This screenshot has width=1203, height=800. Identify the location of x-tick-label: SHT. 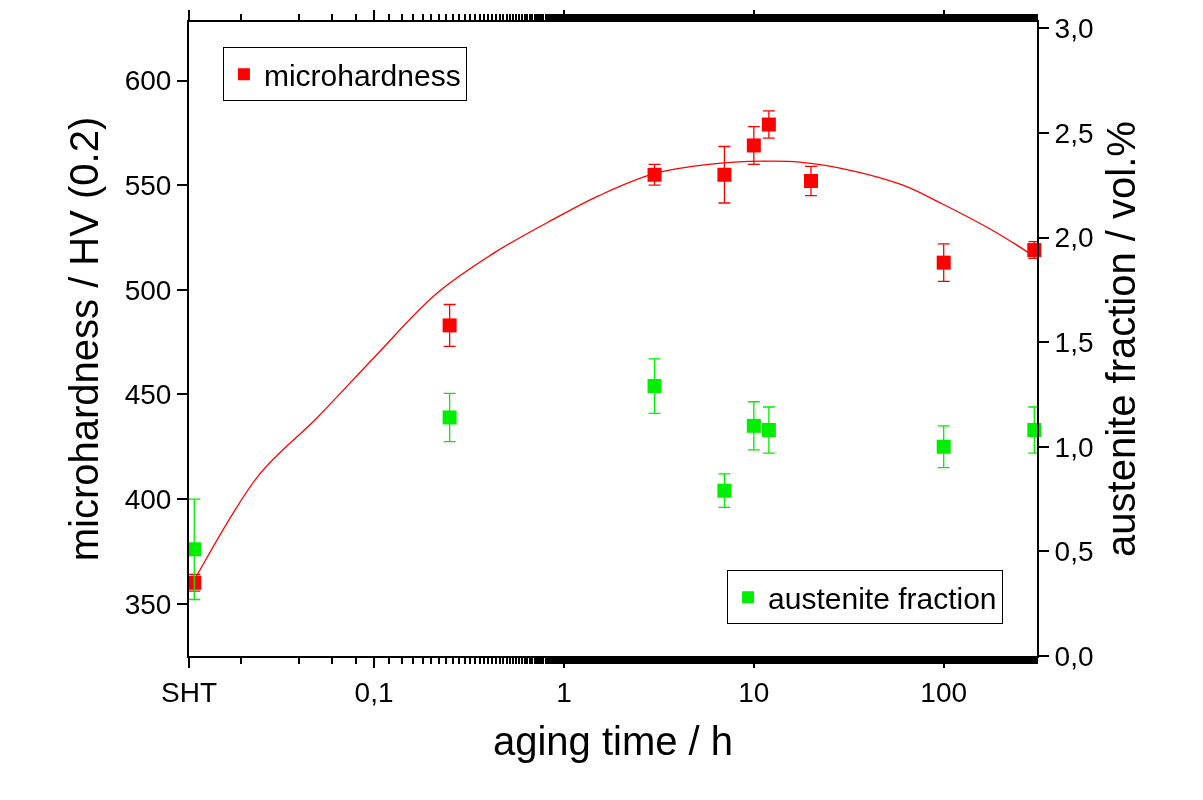
(189, 692).